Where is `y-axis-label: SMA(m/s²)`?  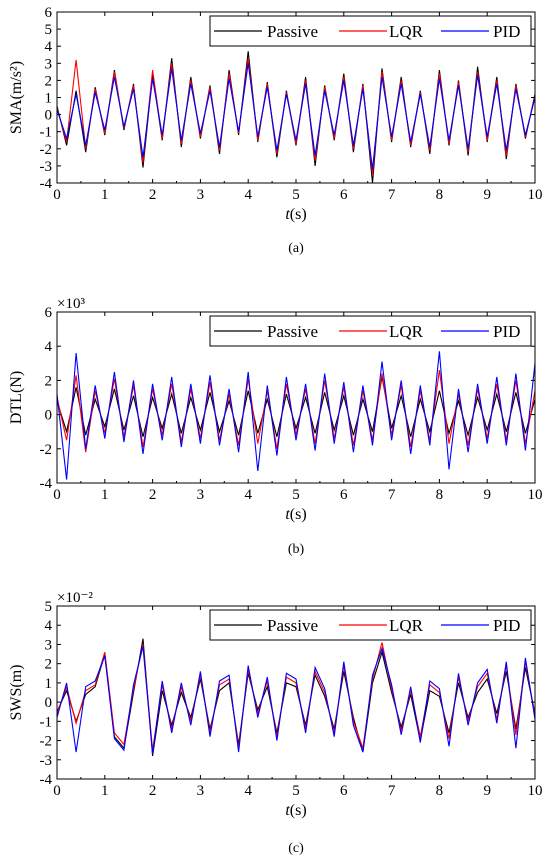
y-axis-label: SMA(m/s²) is located at coordinates (16, 97).